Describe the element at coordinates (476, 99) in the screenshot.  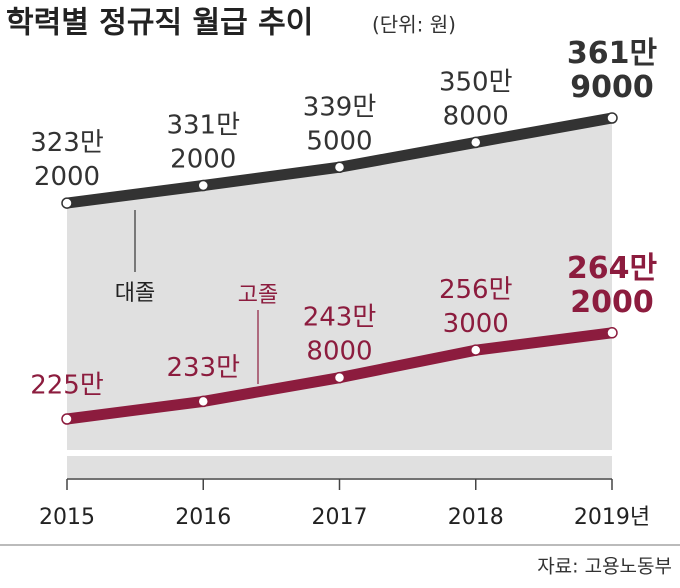
I see `data-label: 350만 8000` at that location.